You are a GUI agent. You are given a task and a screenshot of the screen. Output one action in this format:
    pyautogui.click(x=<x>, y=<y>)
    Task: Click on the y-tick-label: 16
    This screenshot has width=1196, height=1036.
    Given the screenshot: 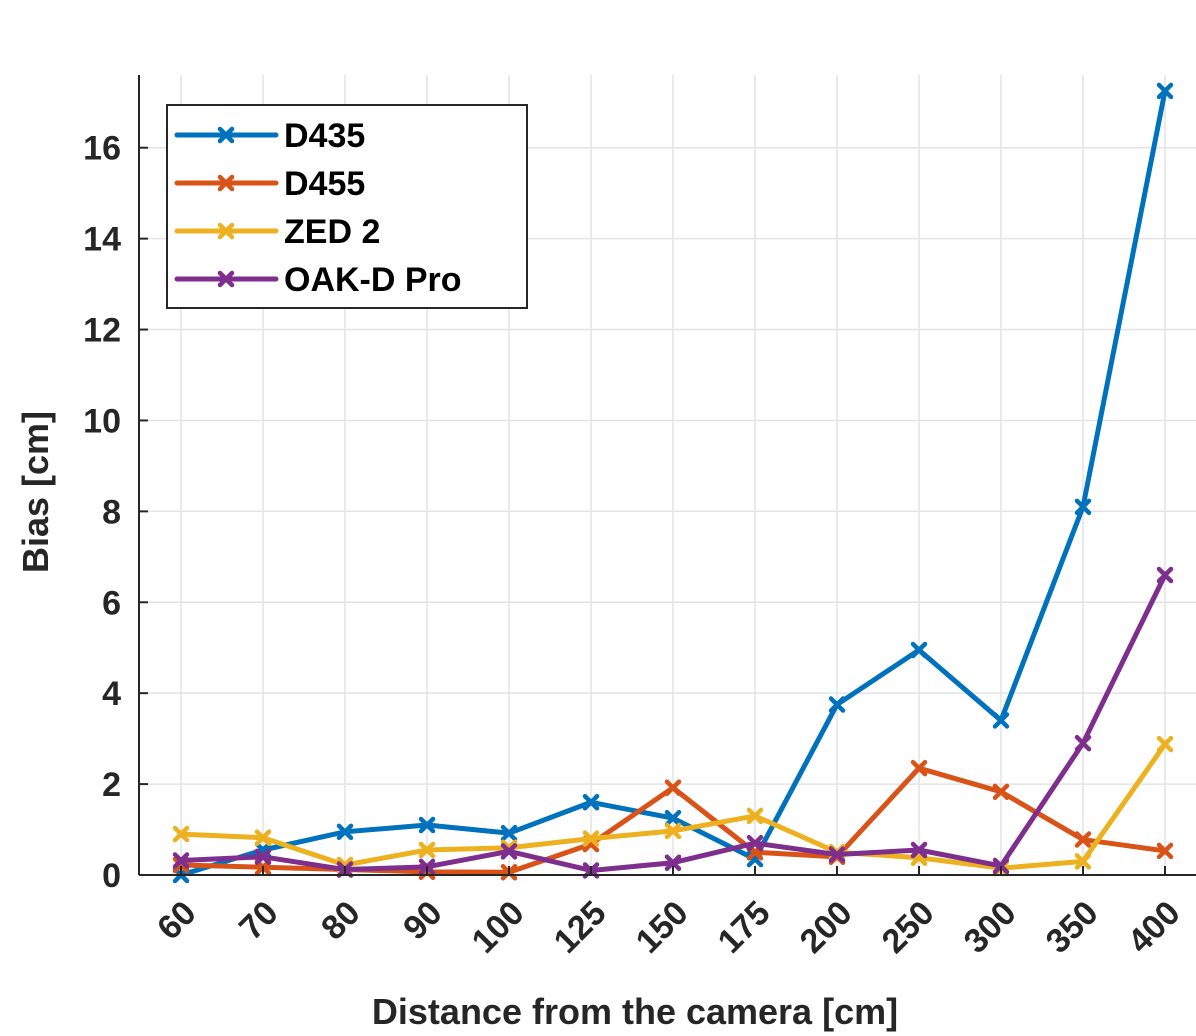 What is the action you would take?
    pyautogui.click(x=102, y=149)
    